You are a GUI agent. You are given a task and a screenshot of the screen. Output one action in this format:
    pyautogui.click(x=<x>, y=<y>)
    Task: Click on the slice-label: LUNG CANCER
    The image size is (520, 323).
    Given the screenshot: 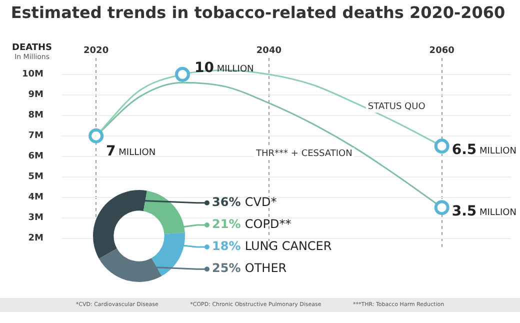 What is the action you would take?
    pyautogui.click(x=288, y=246)
    